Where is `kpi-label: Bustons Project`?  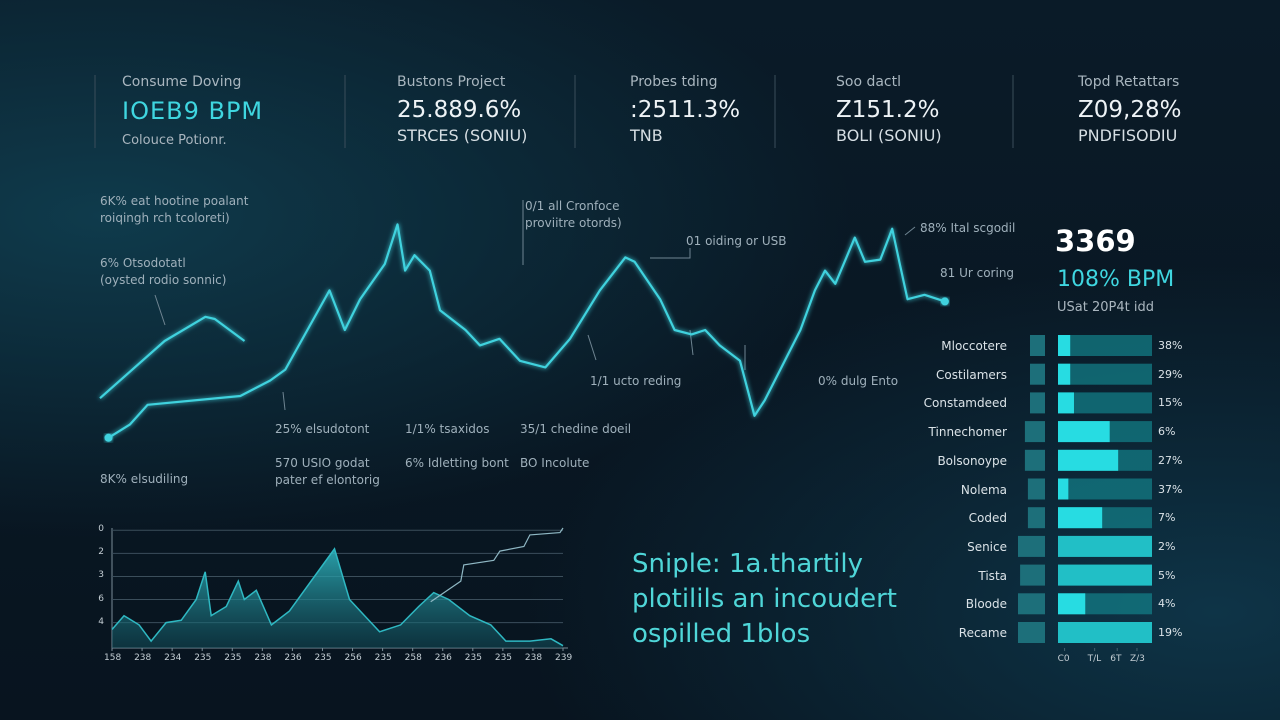
kpi-label: Bustons Project is located at coordinates (451, 82).